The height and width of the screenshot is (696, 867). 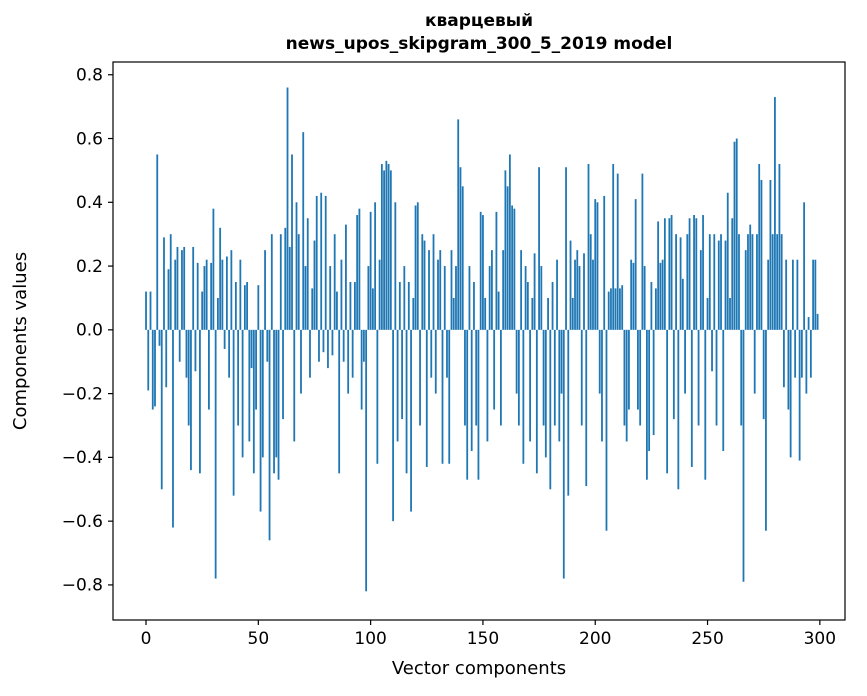 What do you see at coordinates (479, 668) in the screenshot?
I see `x-axis-label: Vector components` at bounding box center [479, 668].